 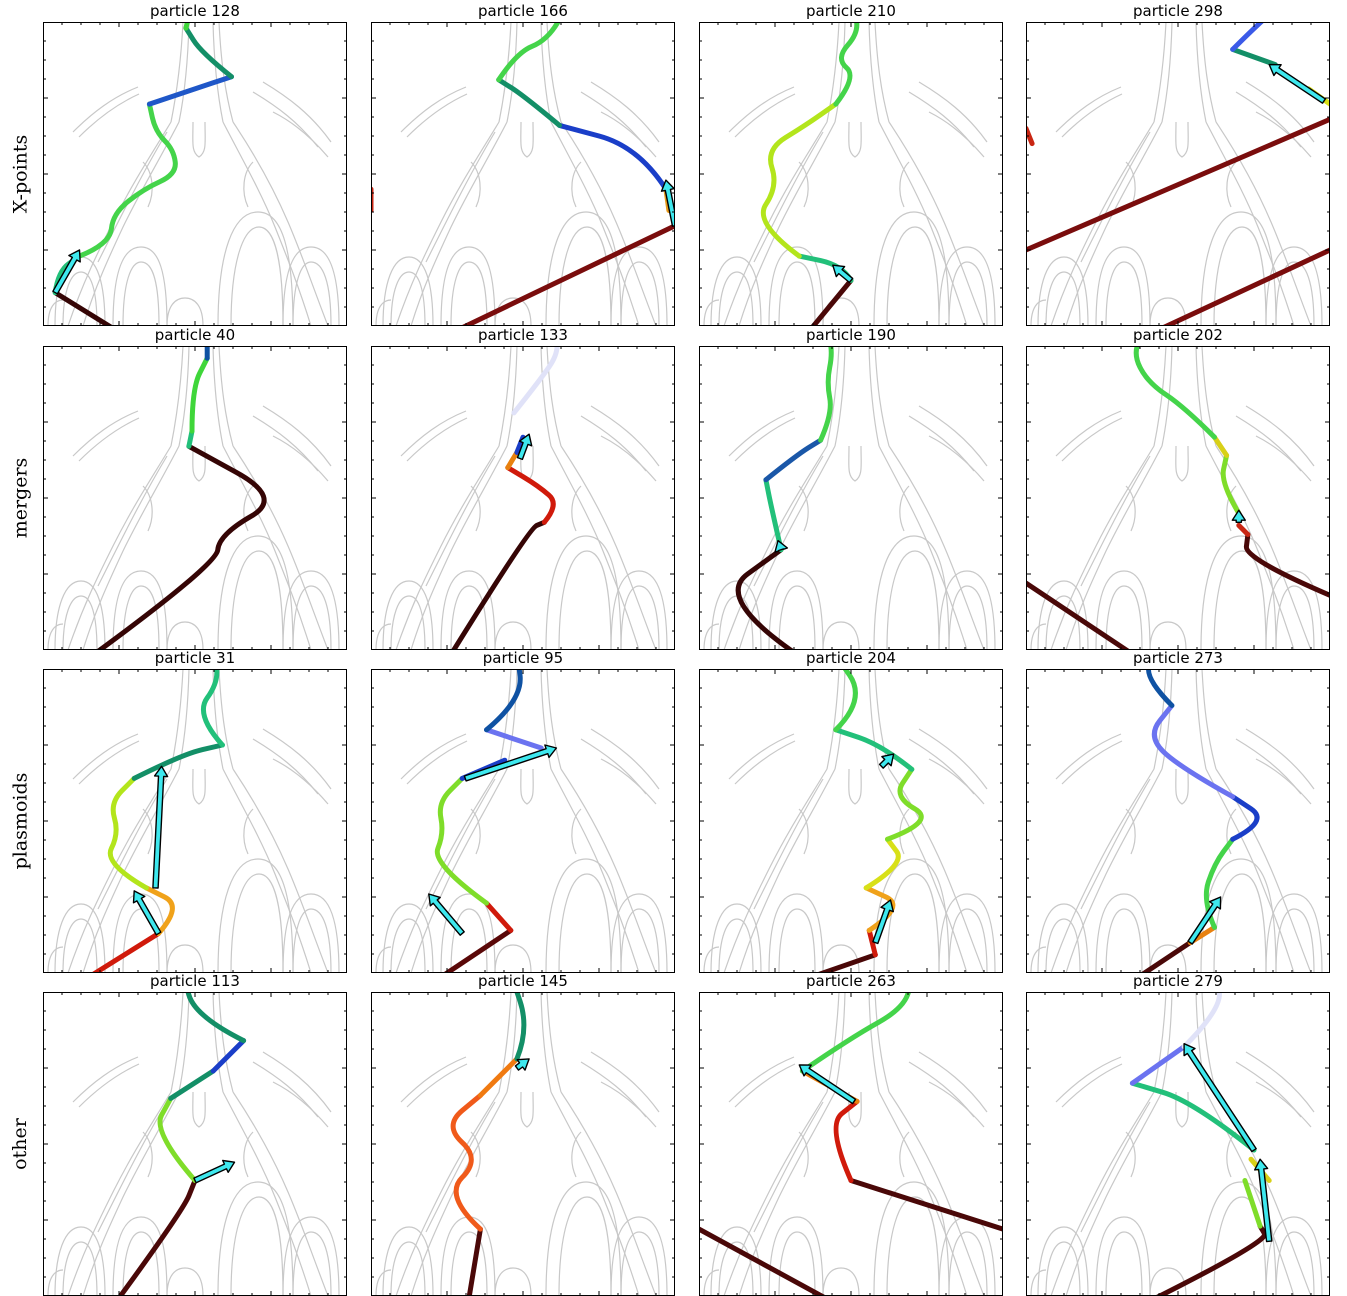 I want to click on row-label: plasmoids, so click(x=20, y=821).